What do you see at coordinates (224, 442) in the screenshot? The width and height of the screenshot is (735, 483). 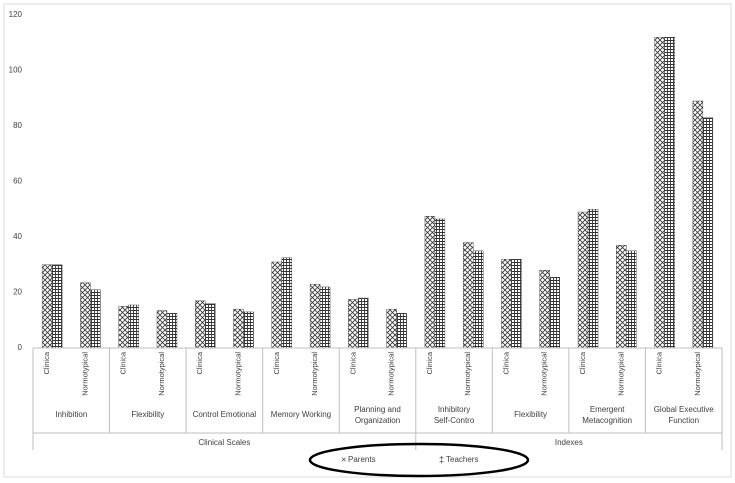 I see `x-group-label: Clinical Scales` at bounding box center [224, 442].